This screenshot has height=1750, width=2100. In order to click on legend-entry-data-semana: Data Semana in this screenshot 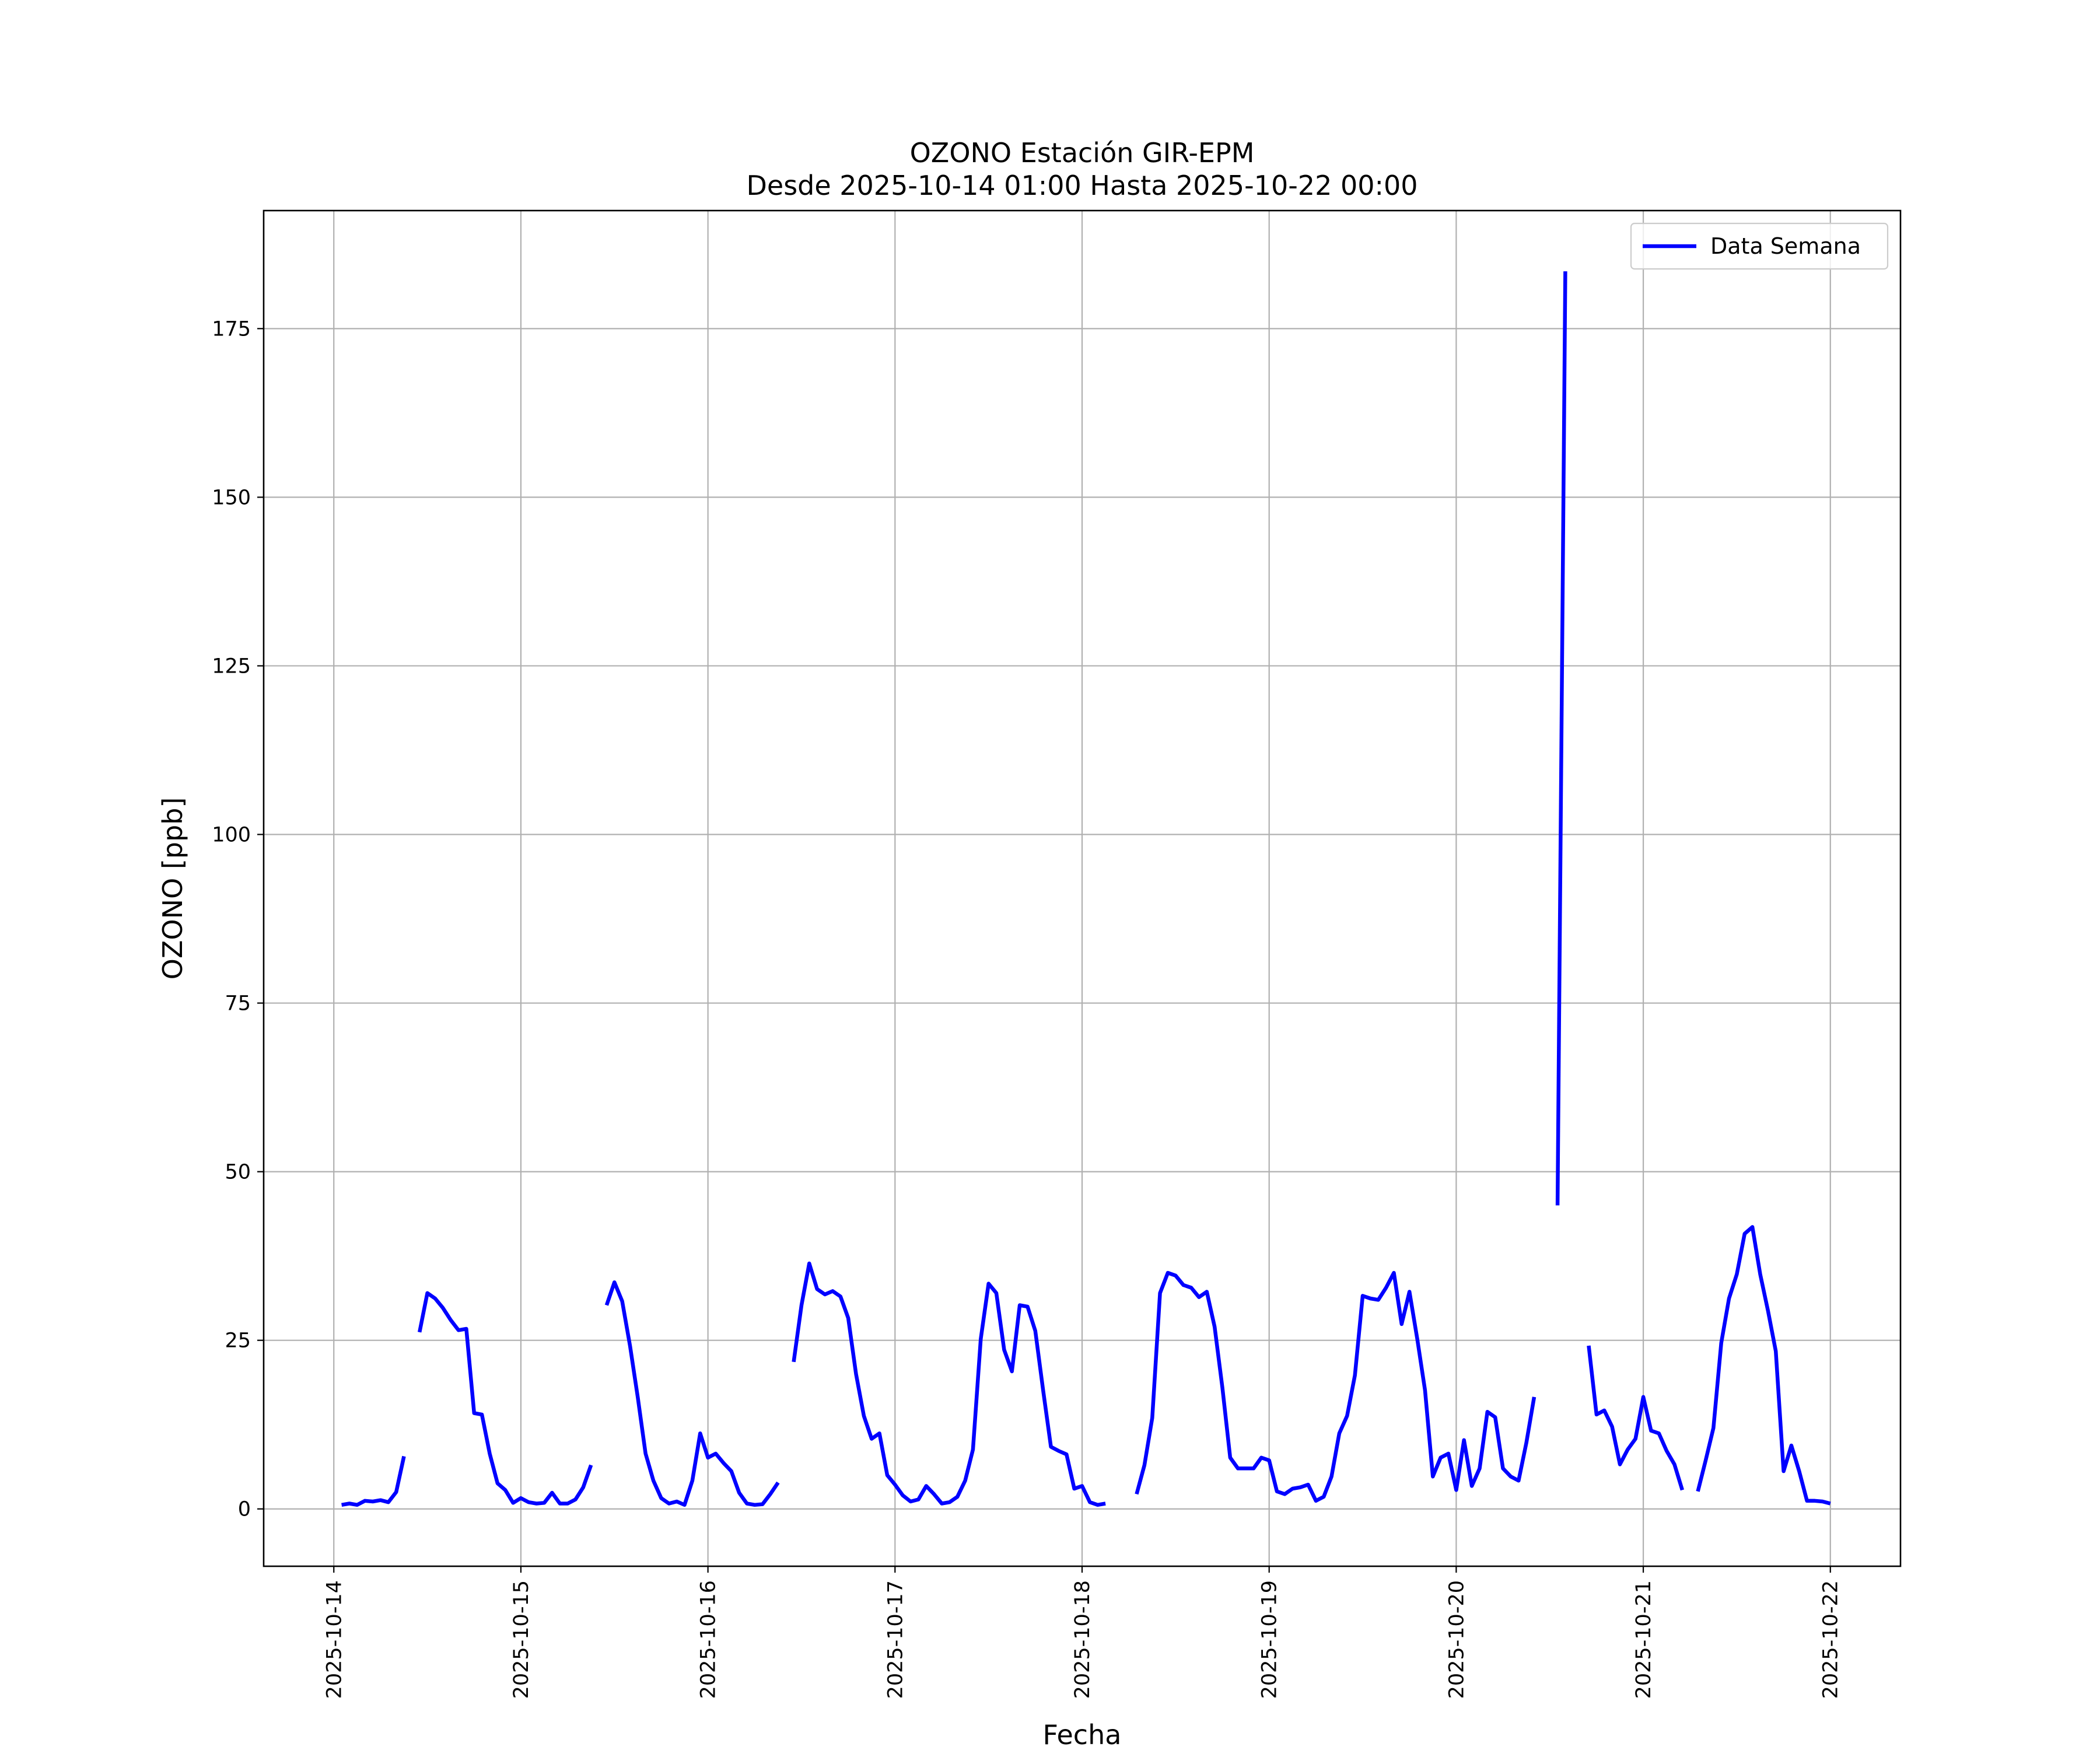, I will do `click(1785, 246)`.